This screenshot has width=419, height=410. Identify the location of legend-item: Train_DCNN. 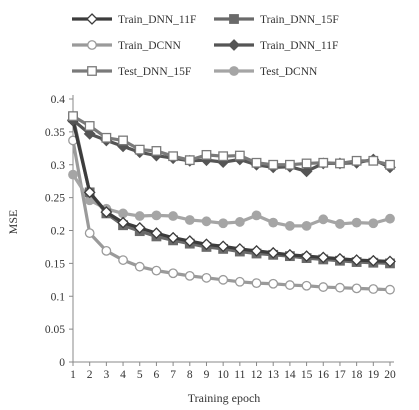
(127, 46).